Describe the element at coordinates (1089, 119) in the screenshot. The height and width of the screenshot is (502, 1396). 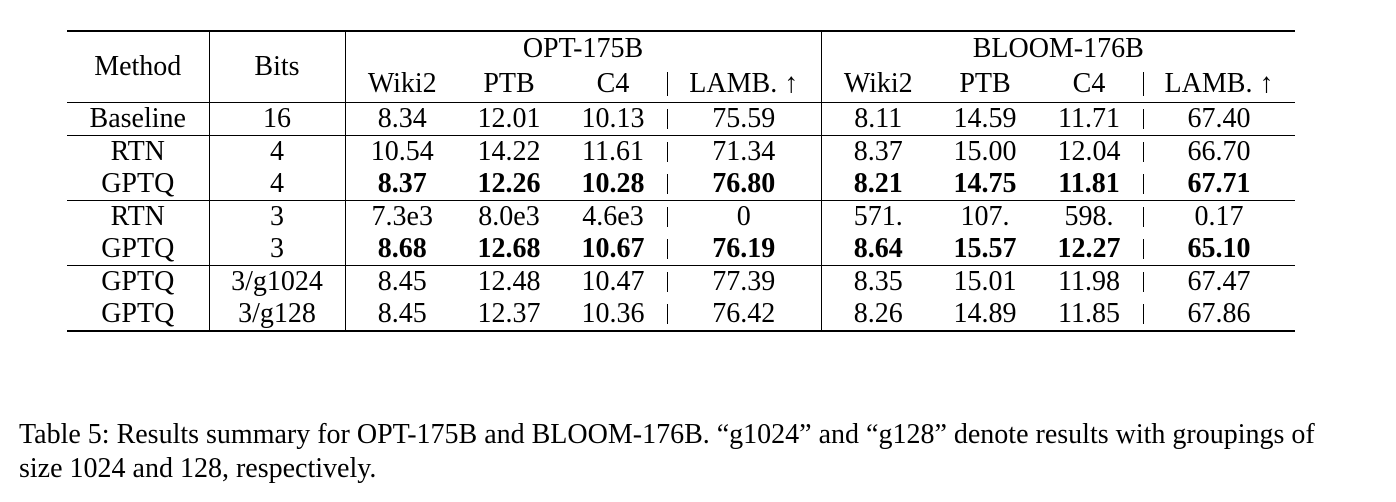
I see `value-cell: 11.71` at that location.